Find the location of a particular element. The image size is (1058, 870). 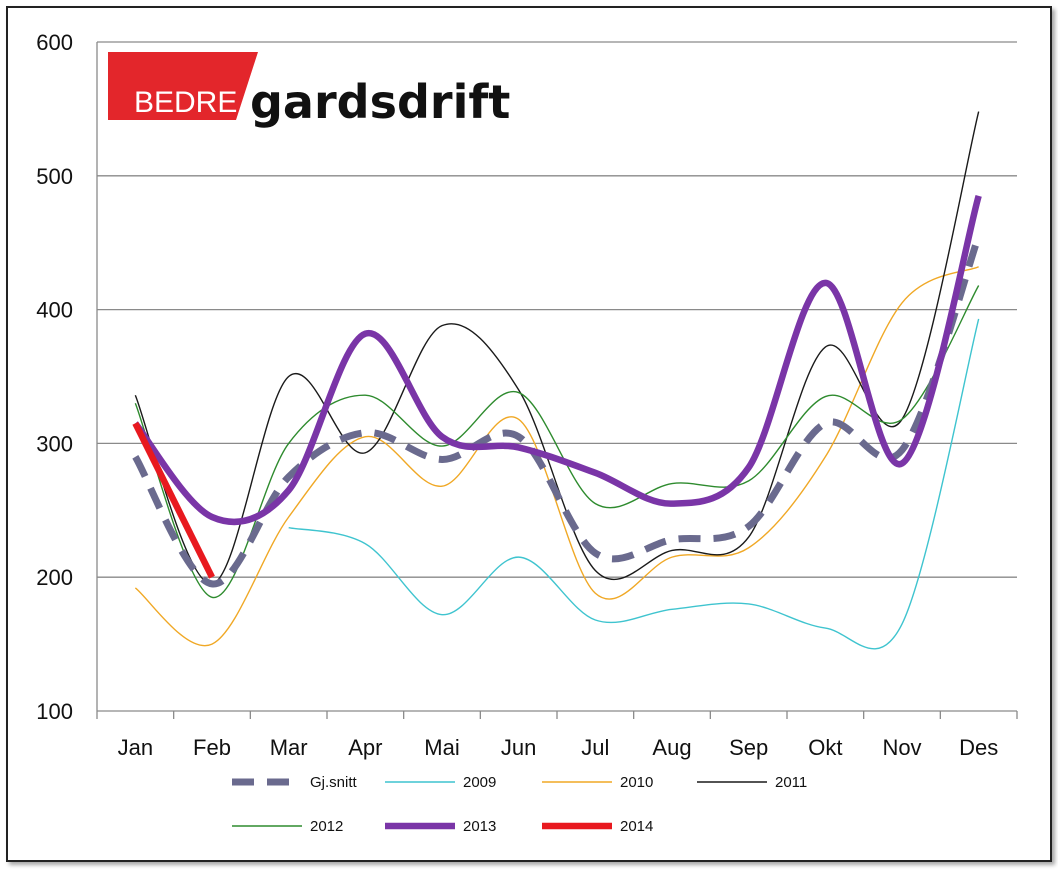

legend-item-2012: 2012 is located at coordinates (287, 826).